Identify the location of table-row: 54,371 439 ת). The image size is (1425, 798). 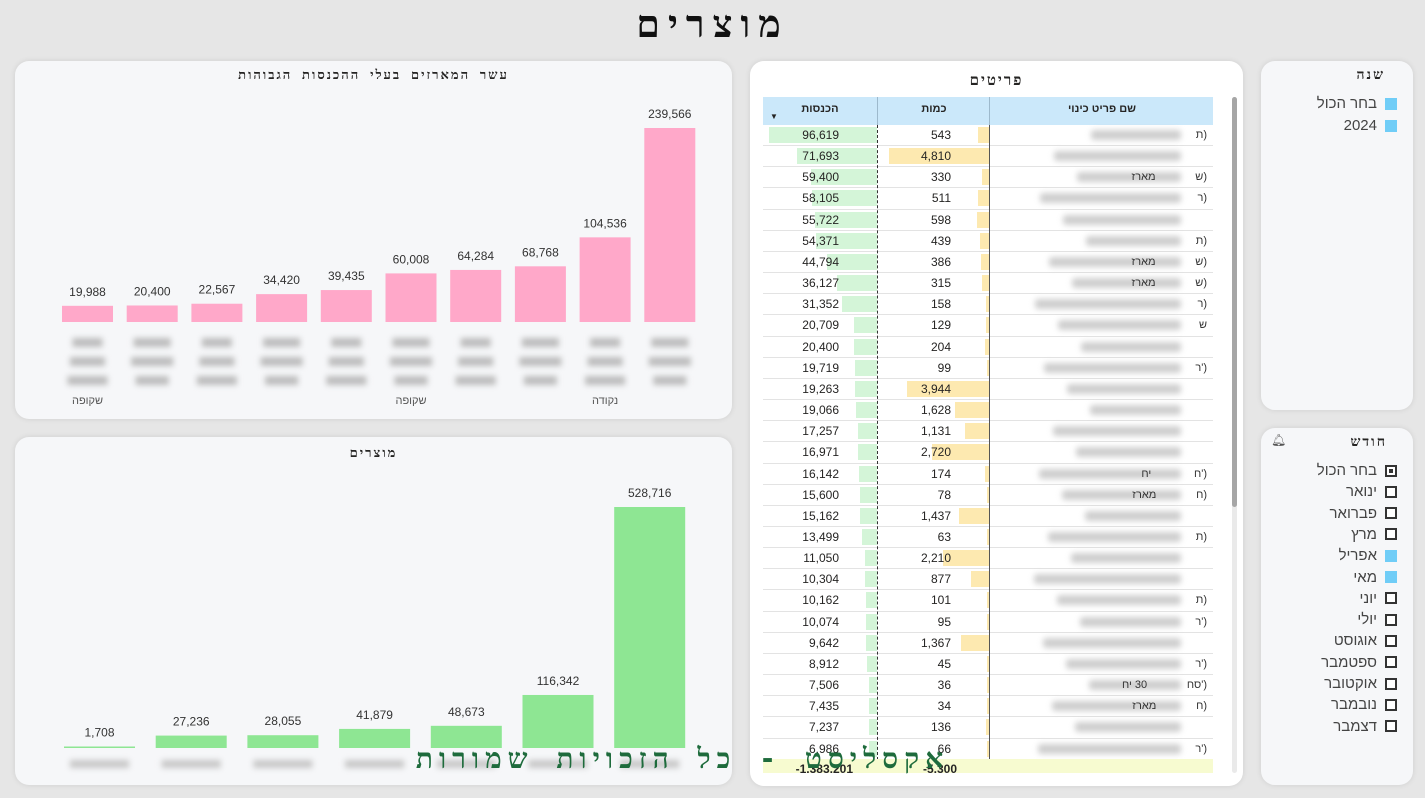
(988, 241).